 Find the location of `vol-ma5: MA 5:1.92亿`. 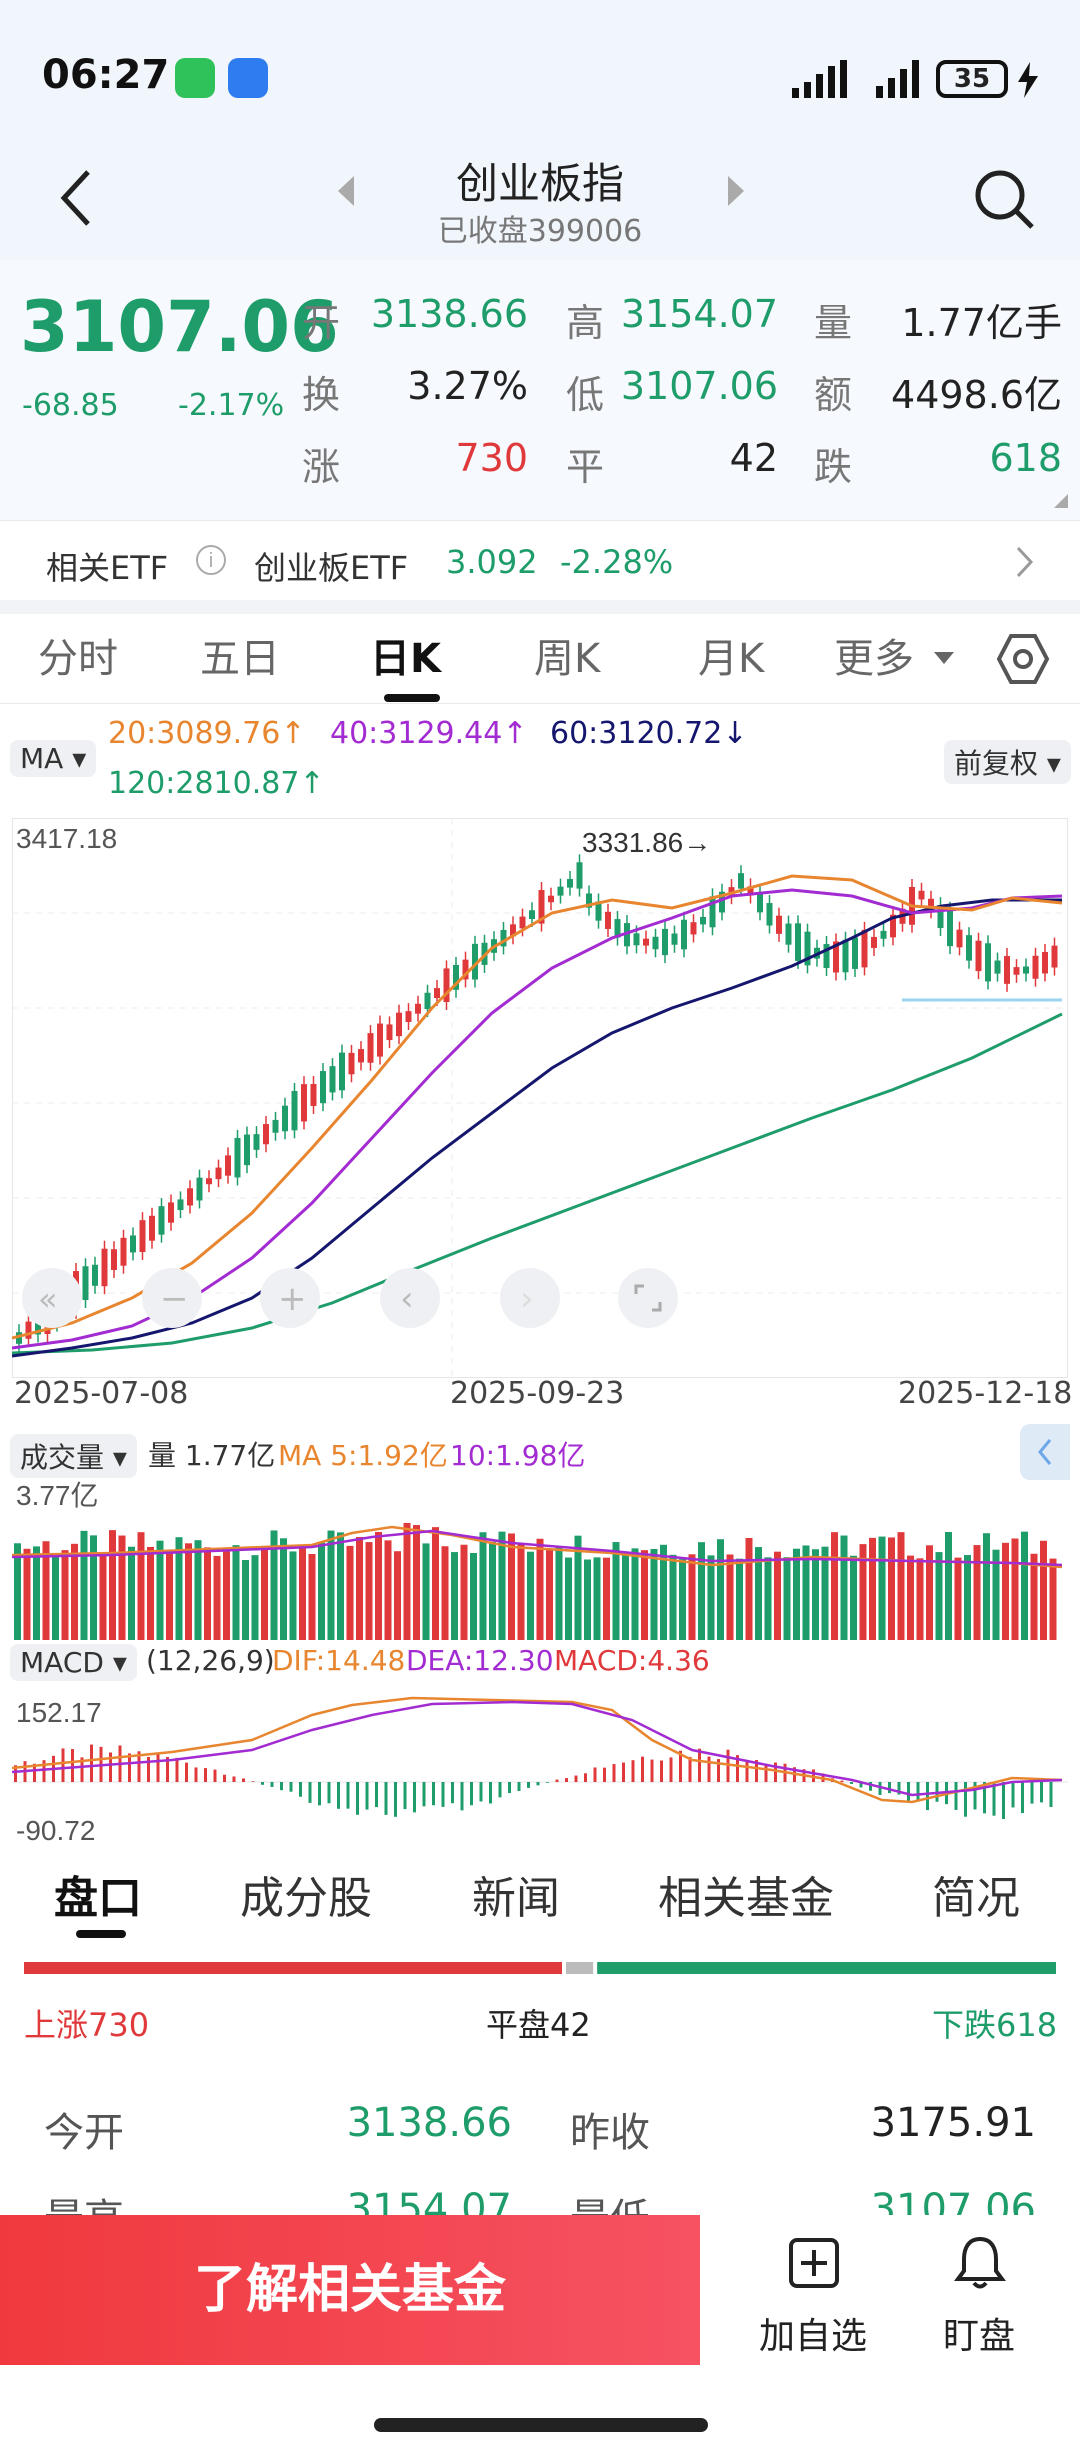

vol-ma5: MA 5:1.92亿 is located at coordinates (363, 1455).